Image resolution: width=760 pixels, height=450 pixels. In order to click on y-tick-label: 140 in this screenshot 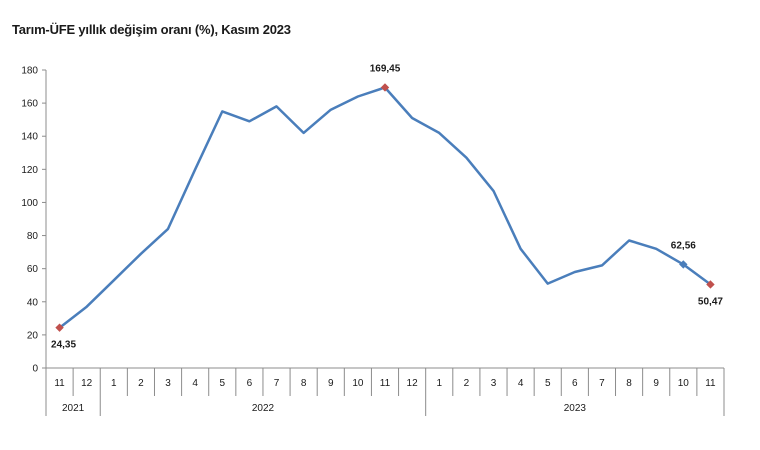, I will do `click(29, 137)`.